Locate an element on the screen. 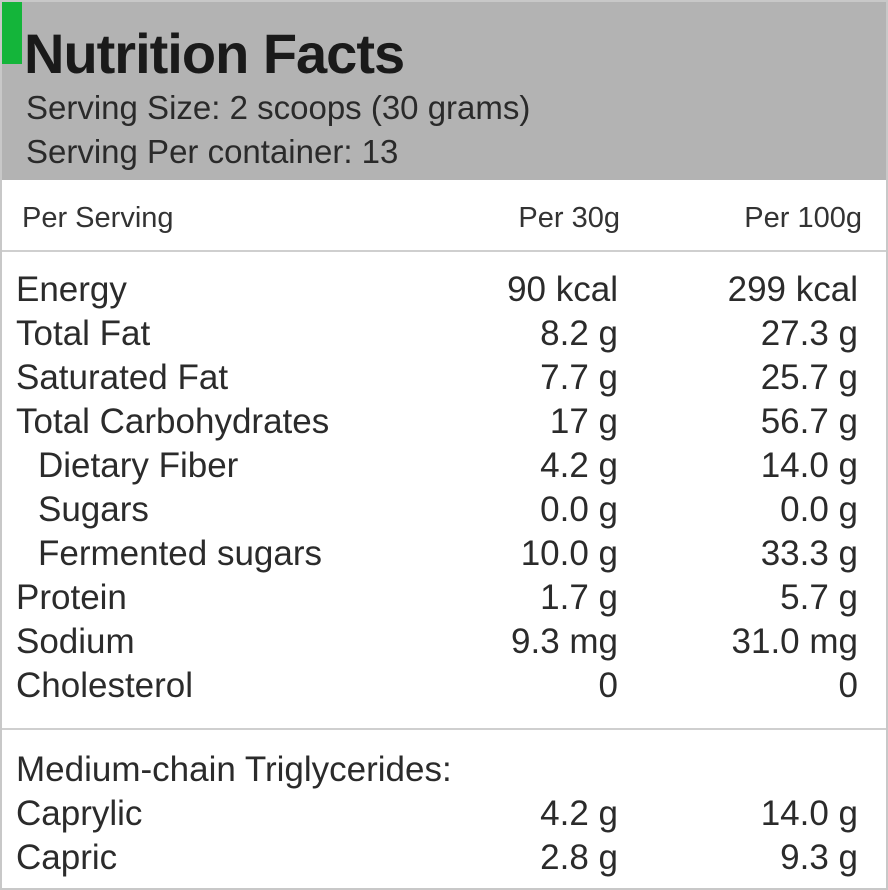 The image size is (888, 890). value-per-100g: 27.3 g is located at coordinates (809, 333).